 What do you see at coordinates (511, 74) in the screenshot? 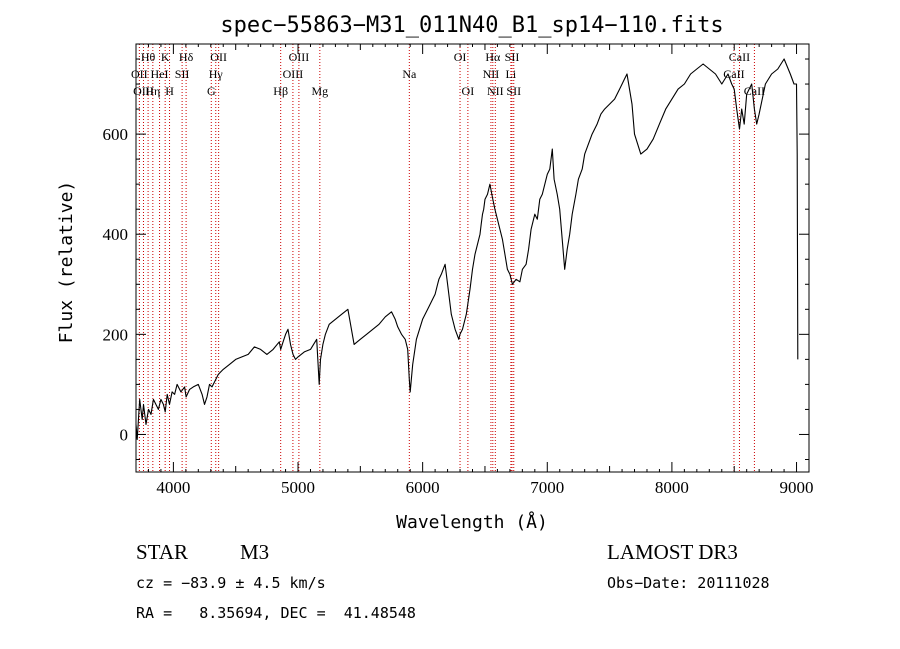
I see `spectral-line-label: Li` at bounding box center [511, 74].